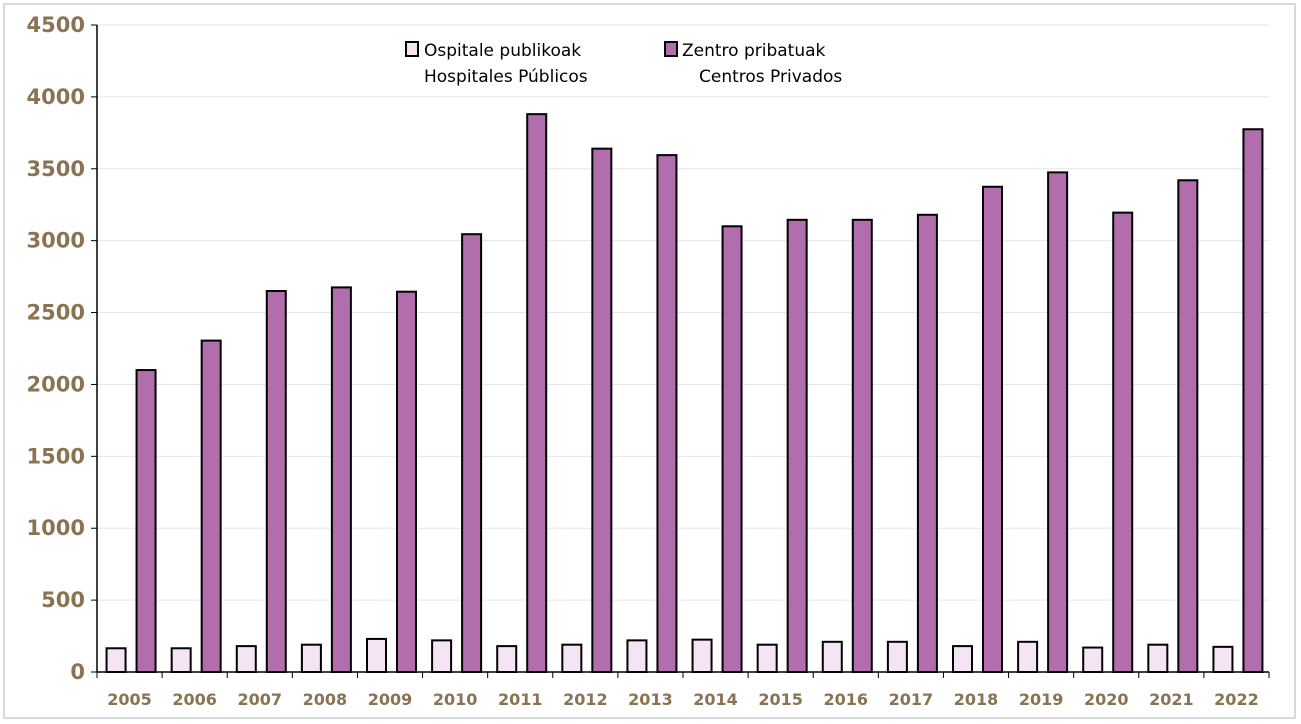 The width and height of the screenshot is (1301, 724). What do you see at coordinates (56, 313) in the screenshot?
I see `ytick-label-2500: 2500` at bounding box center [56, 313].